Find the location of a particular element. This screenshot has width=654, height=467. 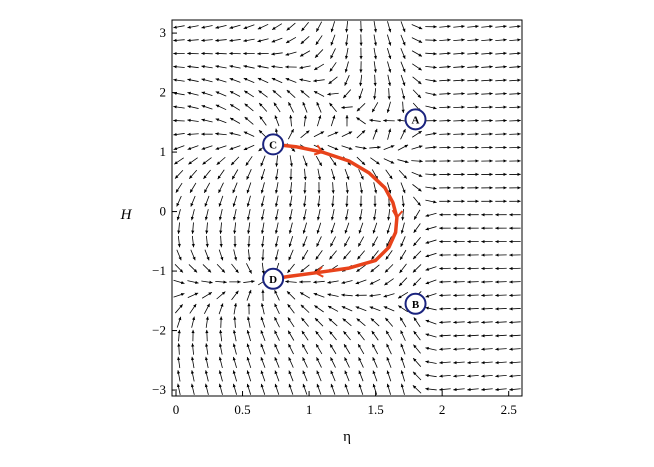

x-tick-label: 0 is located at coordinates (176, 409).